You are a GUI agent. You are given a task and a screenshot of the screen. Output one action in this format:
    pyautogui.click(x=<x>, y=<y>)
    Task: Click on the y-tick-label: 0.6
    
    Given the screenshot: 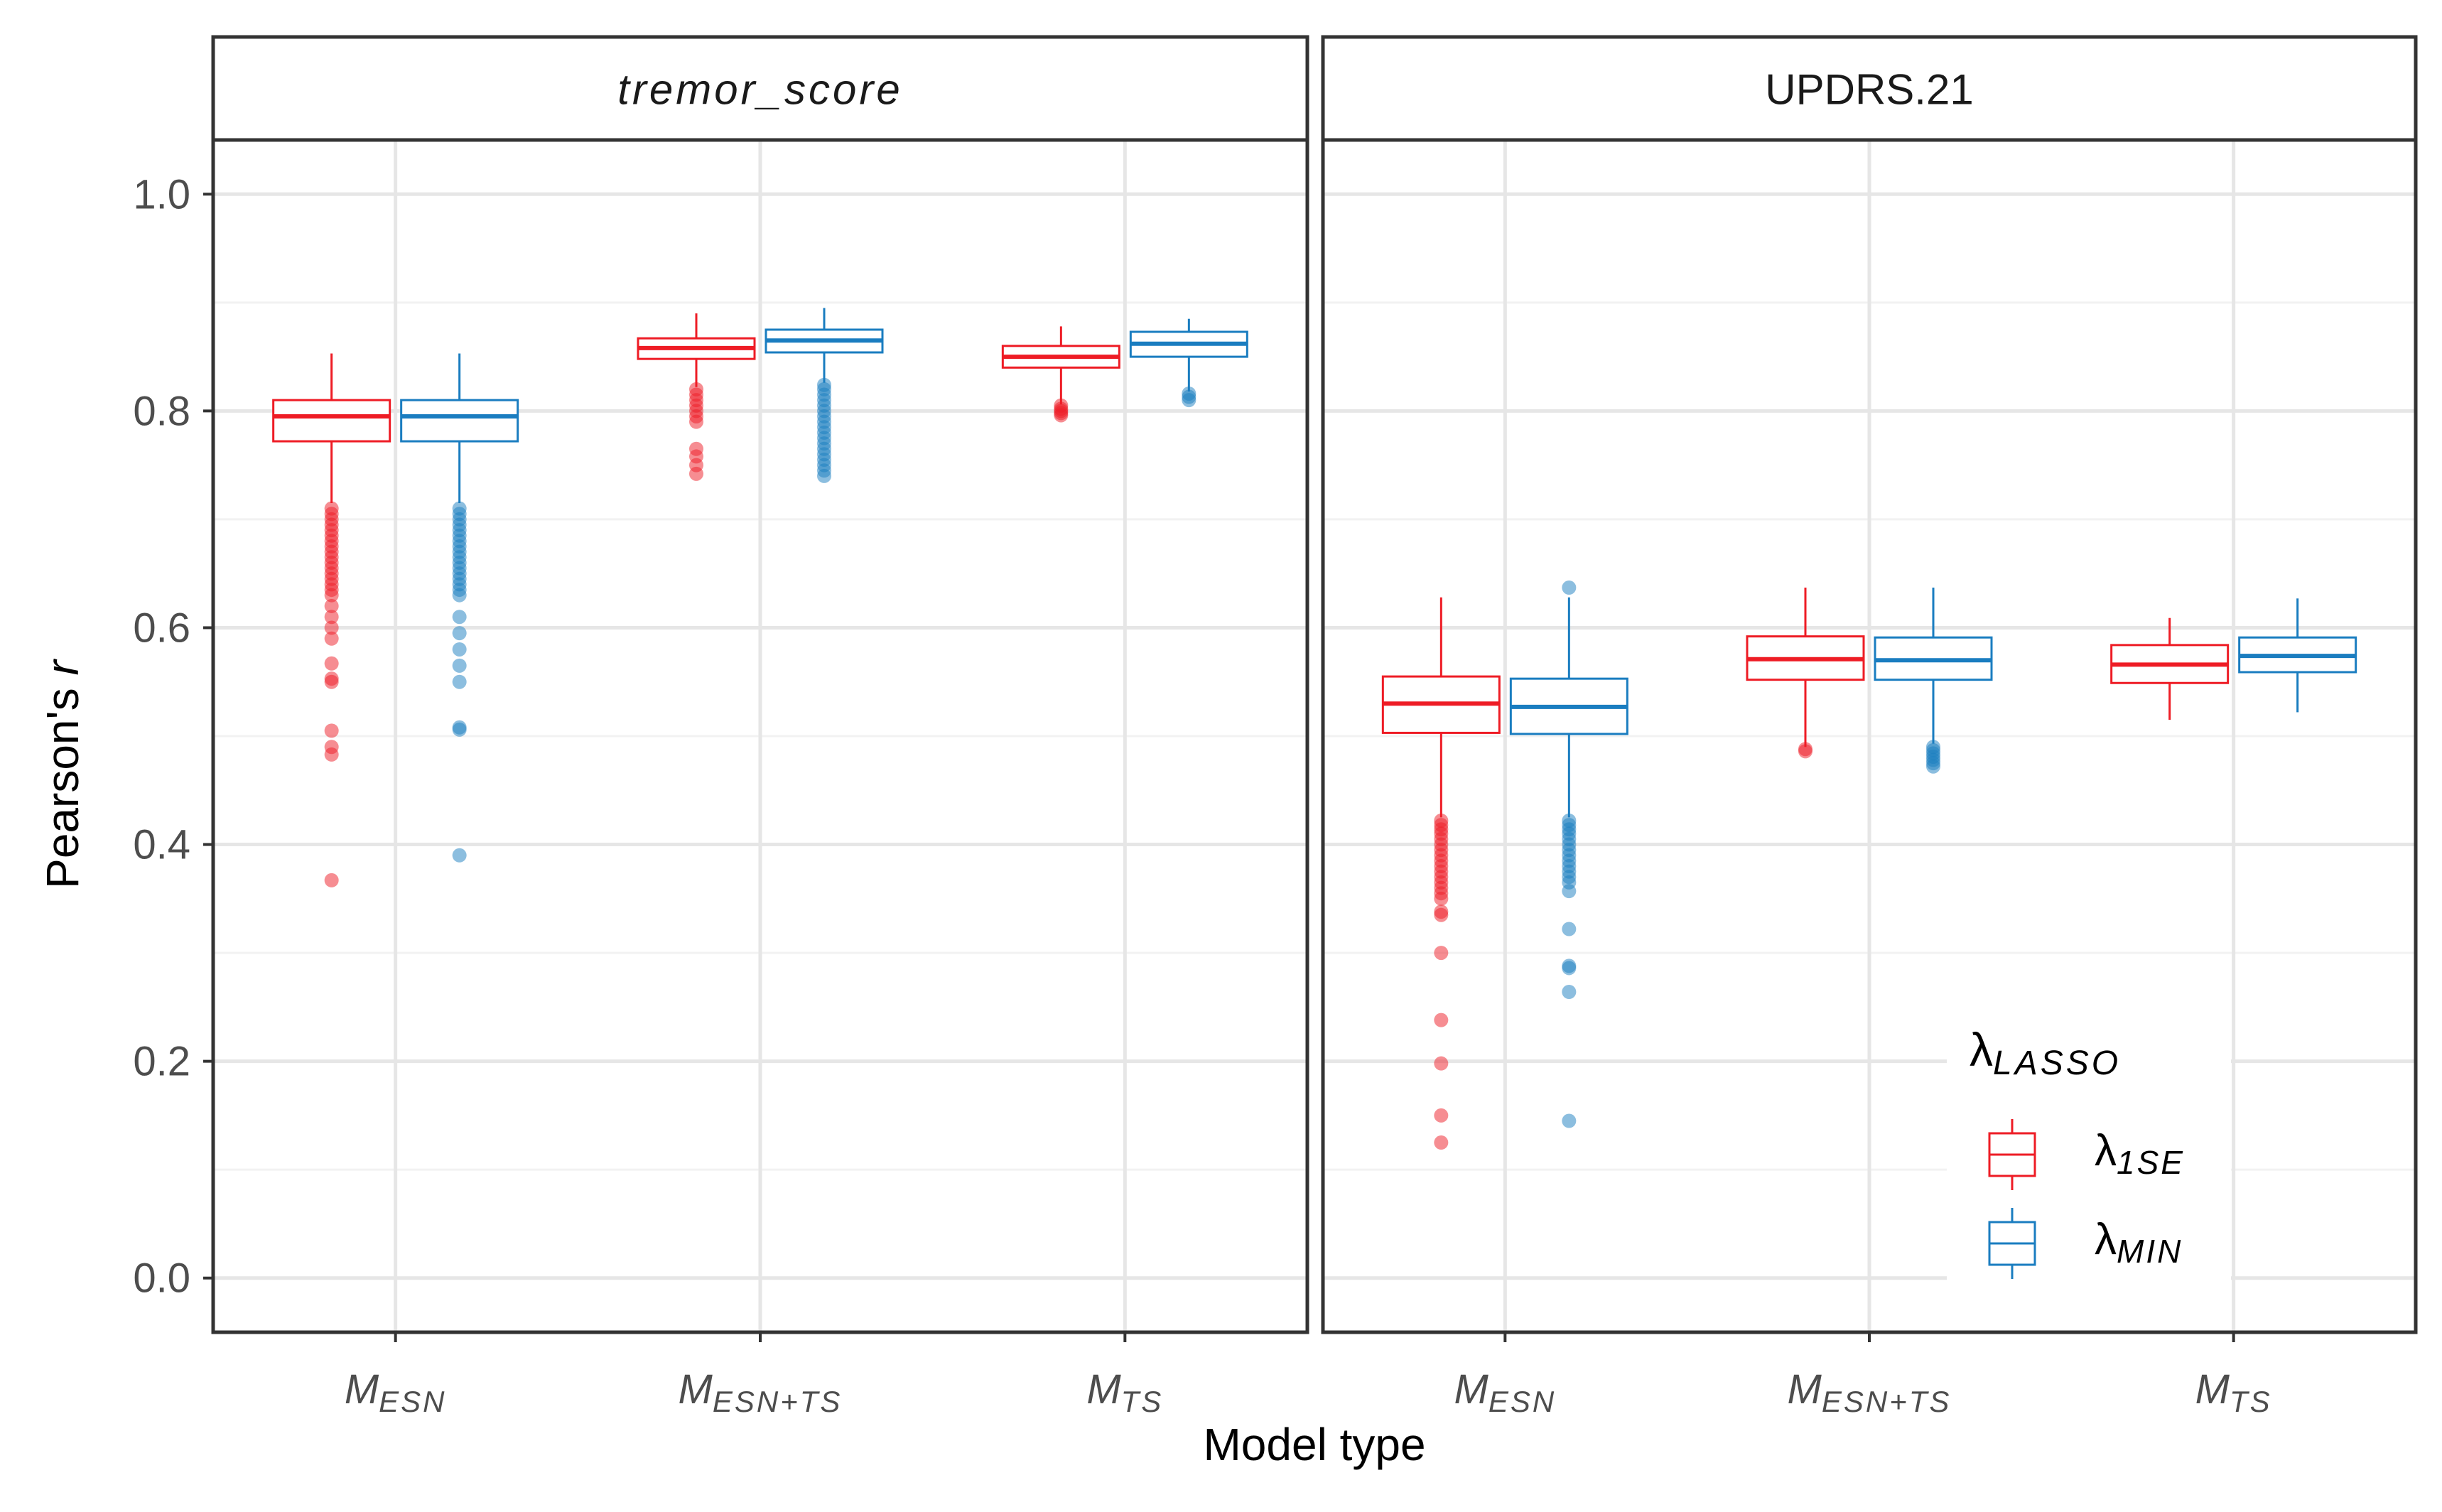 What is the action you would take?
    pyautogui.click(x=161, y=628)
    